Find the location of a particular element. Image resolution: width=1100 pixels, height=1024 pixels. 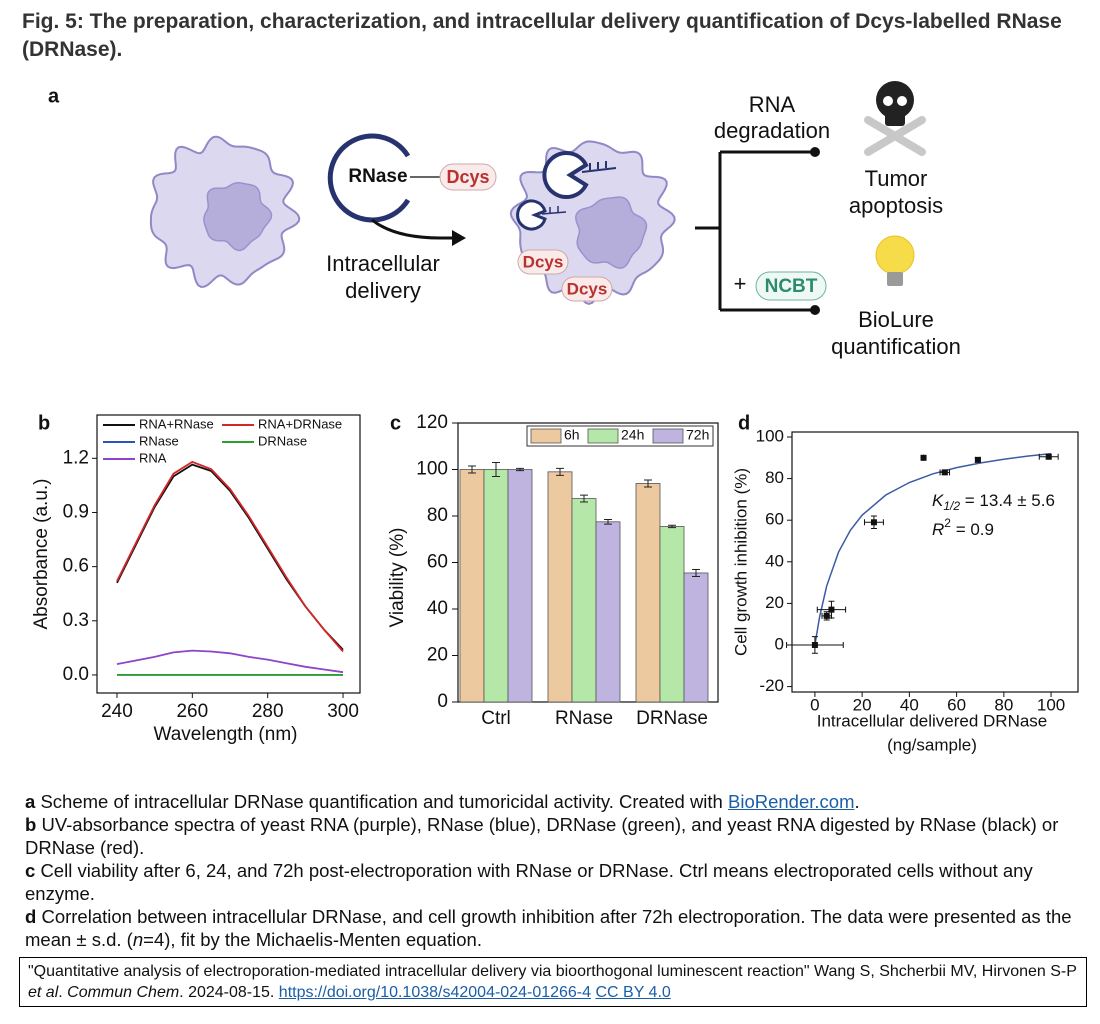

annotation: K1/2 = 13.4 ± 5.6 is located at coordinates (993, 502).